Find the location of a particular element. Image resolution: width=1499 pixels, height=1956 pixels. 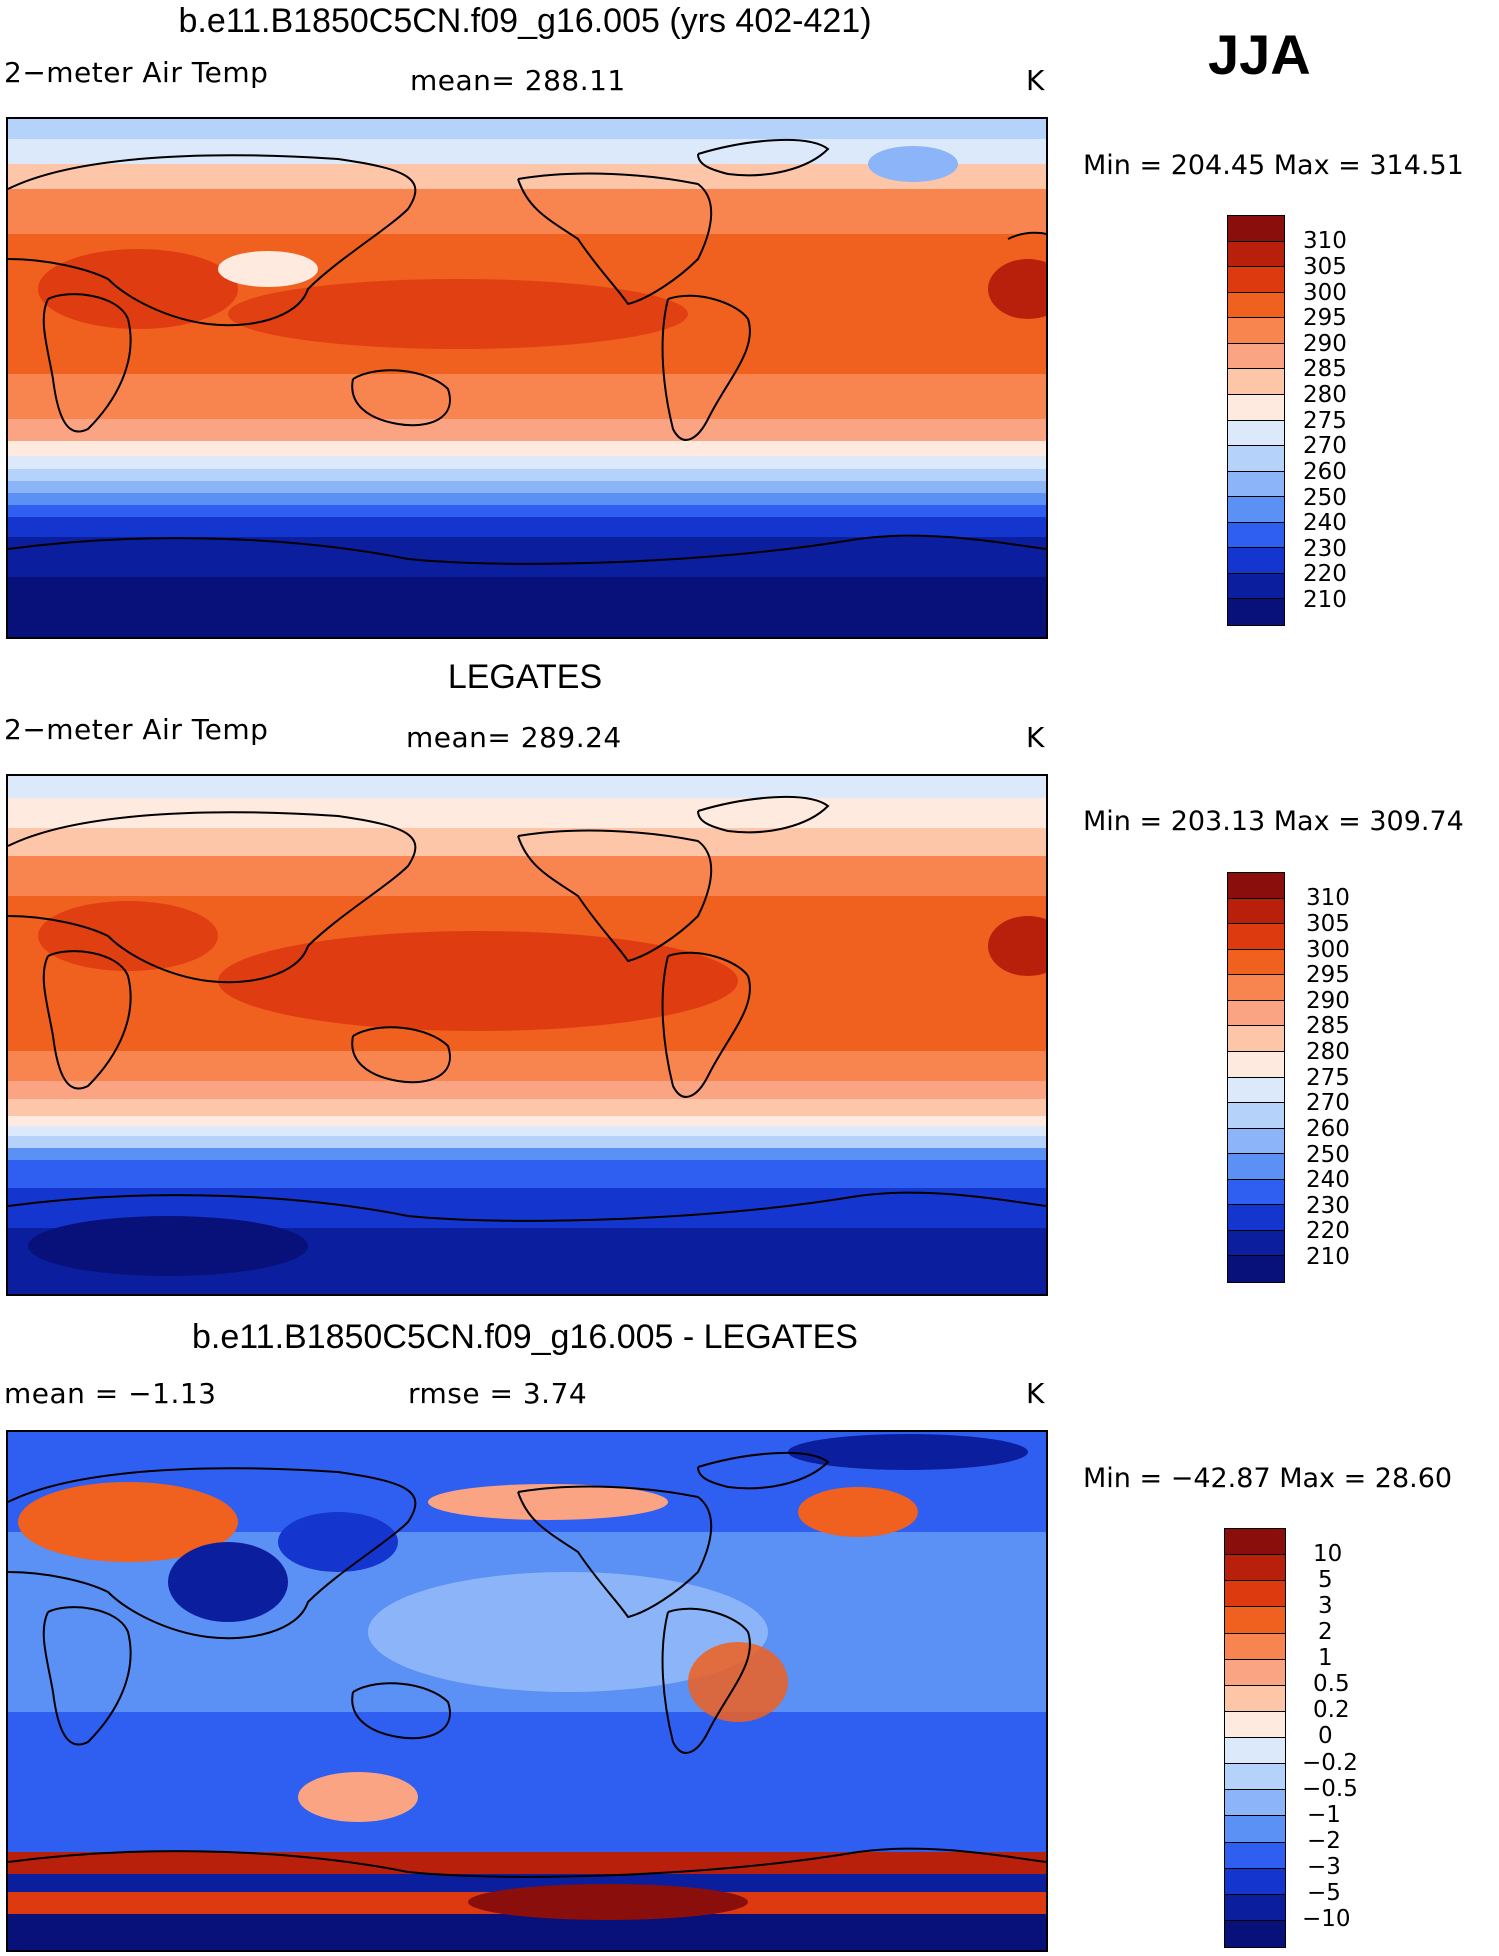

panel-title-obs: LEGATES is located at coordinates (525, 677).